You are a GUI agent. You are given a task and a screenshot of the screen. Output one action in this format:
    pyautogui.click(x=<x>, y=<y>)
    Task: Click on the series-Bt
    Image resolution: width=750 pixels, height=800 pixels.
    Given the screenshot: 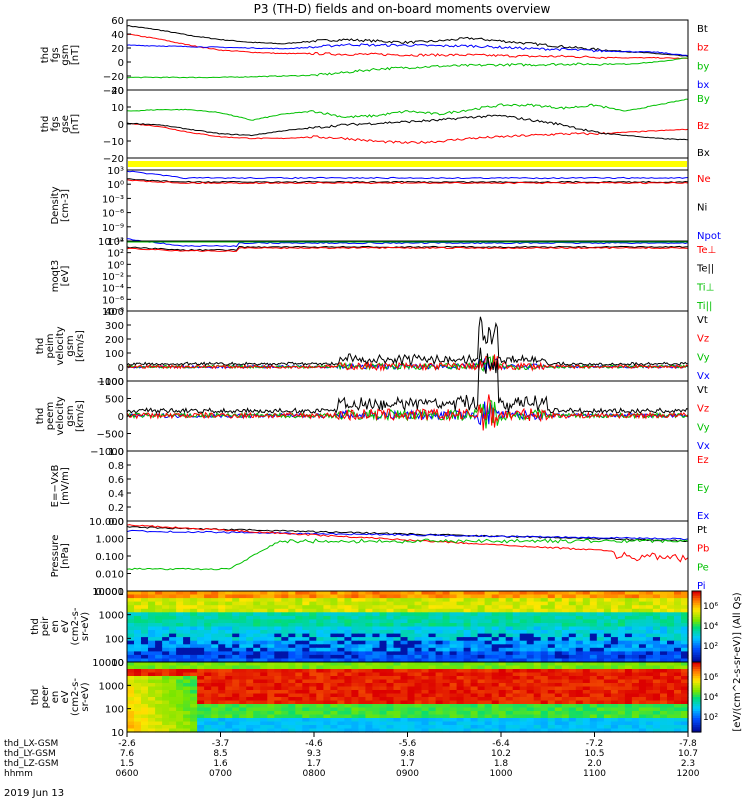 What is the action you would take?
    pyautogui.click(x=407, y=40)
    